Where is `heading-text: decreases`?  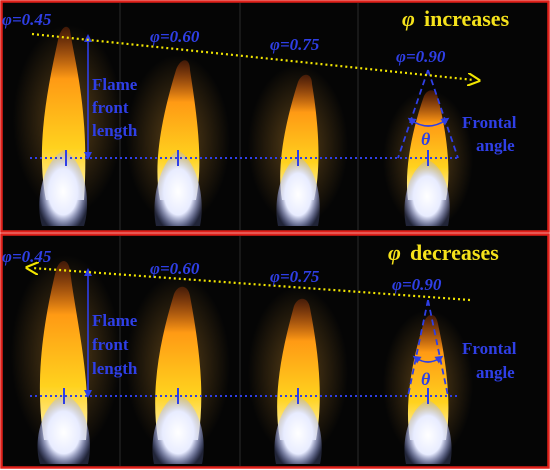
heading-text: decreases is located at coordinates (454, 252).